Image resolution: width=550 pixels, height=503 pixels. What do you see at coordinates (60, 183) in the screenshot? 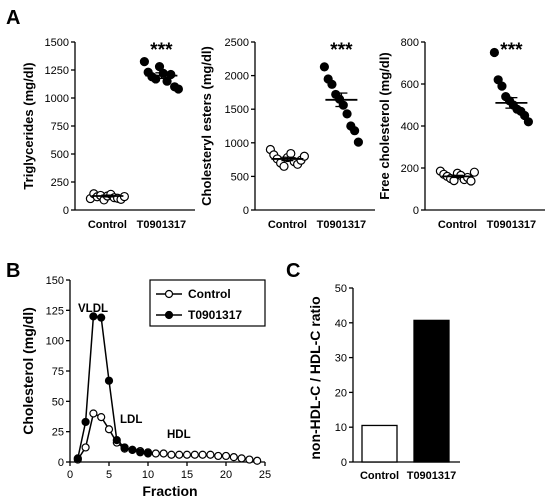
I see `y-tick-label: 250` at bounding box center [60, 183].